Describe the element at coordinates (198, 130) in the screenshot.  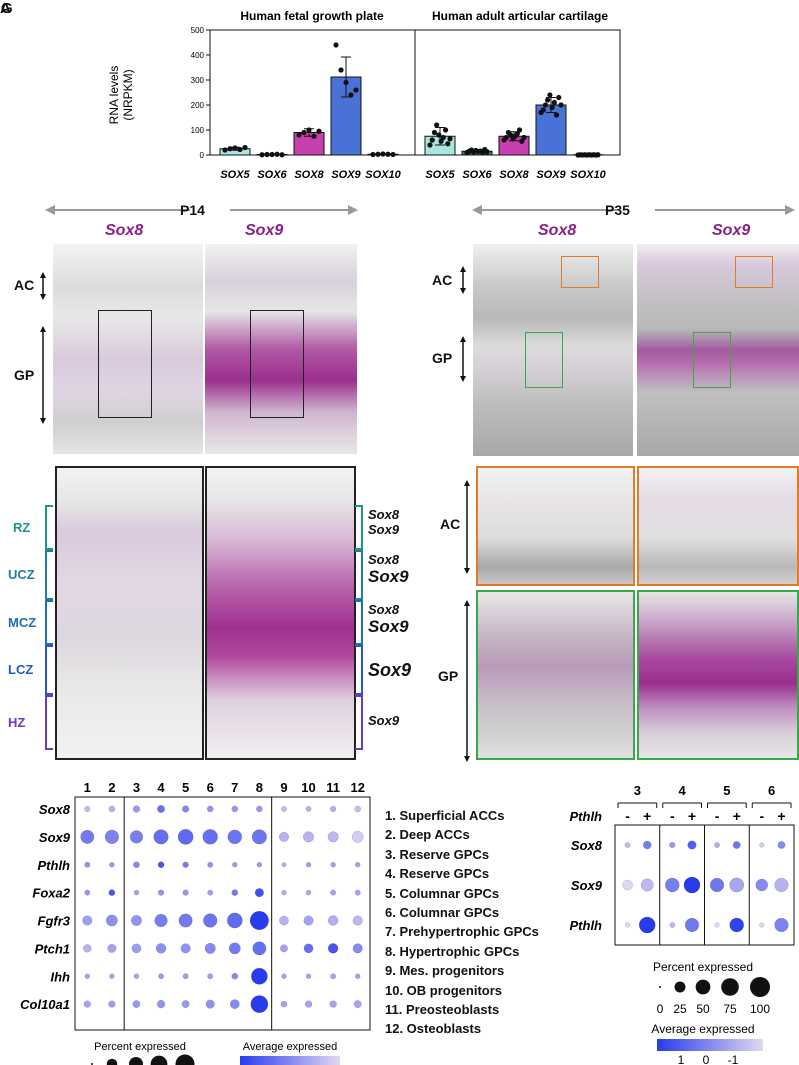
I see `y-tick-label: 100` at that location.